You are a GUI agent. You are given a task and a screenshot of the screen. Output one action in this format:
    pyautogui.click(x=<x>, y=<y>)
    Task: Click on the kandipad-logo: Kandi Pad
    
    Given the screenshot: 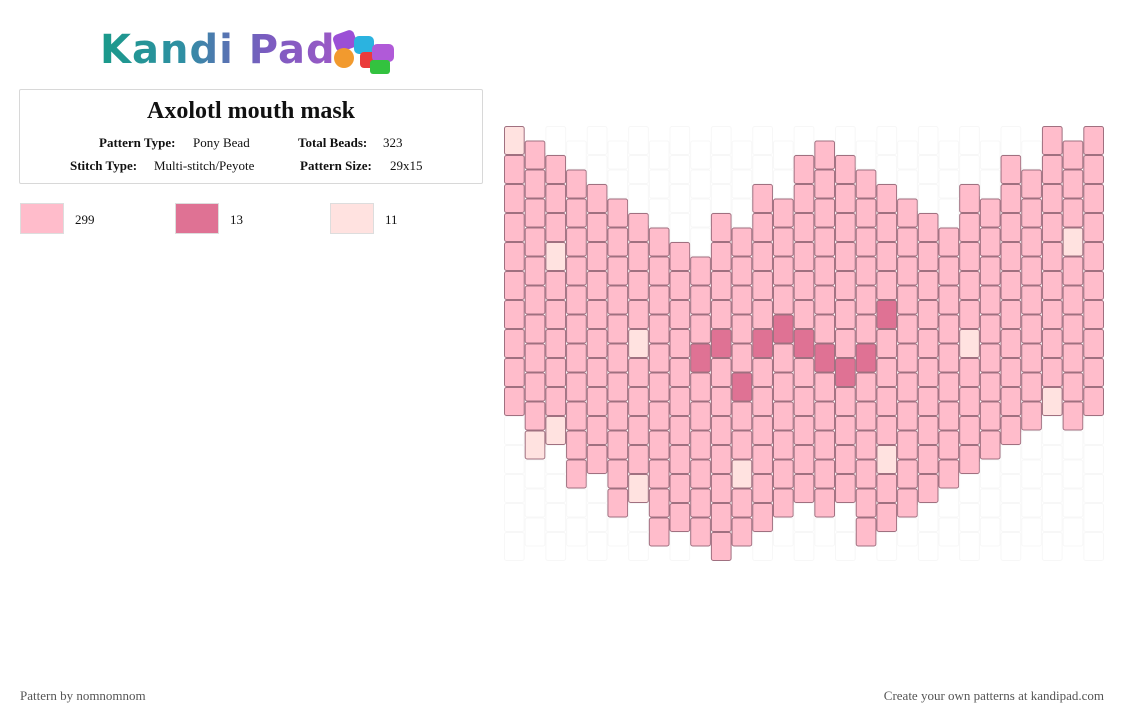 What is the action you would take?
    pyautogui.click(x=255, y=51)
    